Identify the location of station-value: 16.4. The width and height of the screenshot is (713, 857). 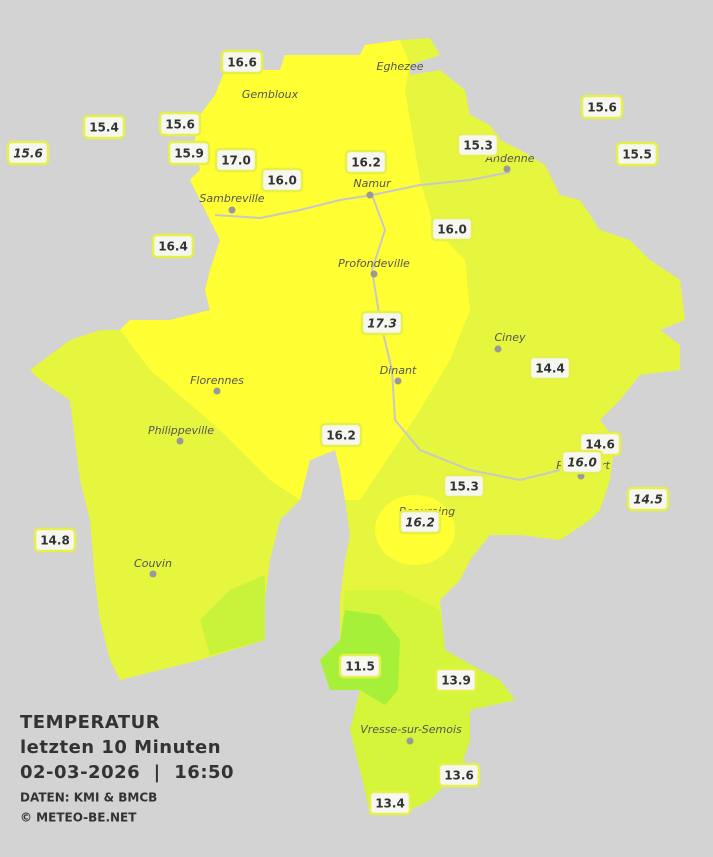
(173, 247).